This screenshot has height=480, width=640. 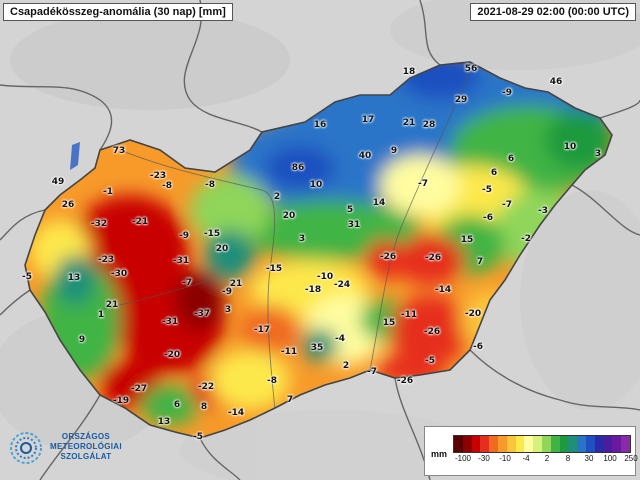 I want to click on station-value: -23, so click(x=106, y=260).